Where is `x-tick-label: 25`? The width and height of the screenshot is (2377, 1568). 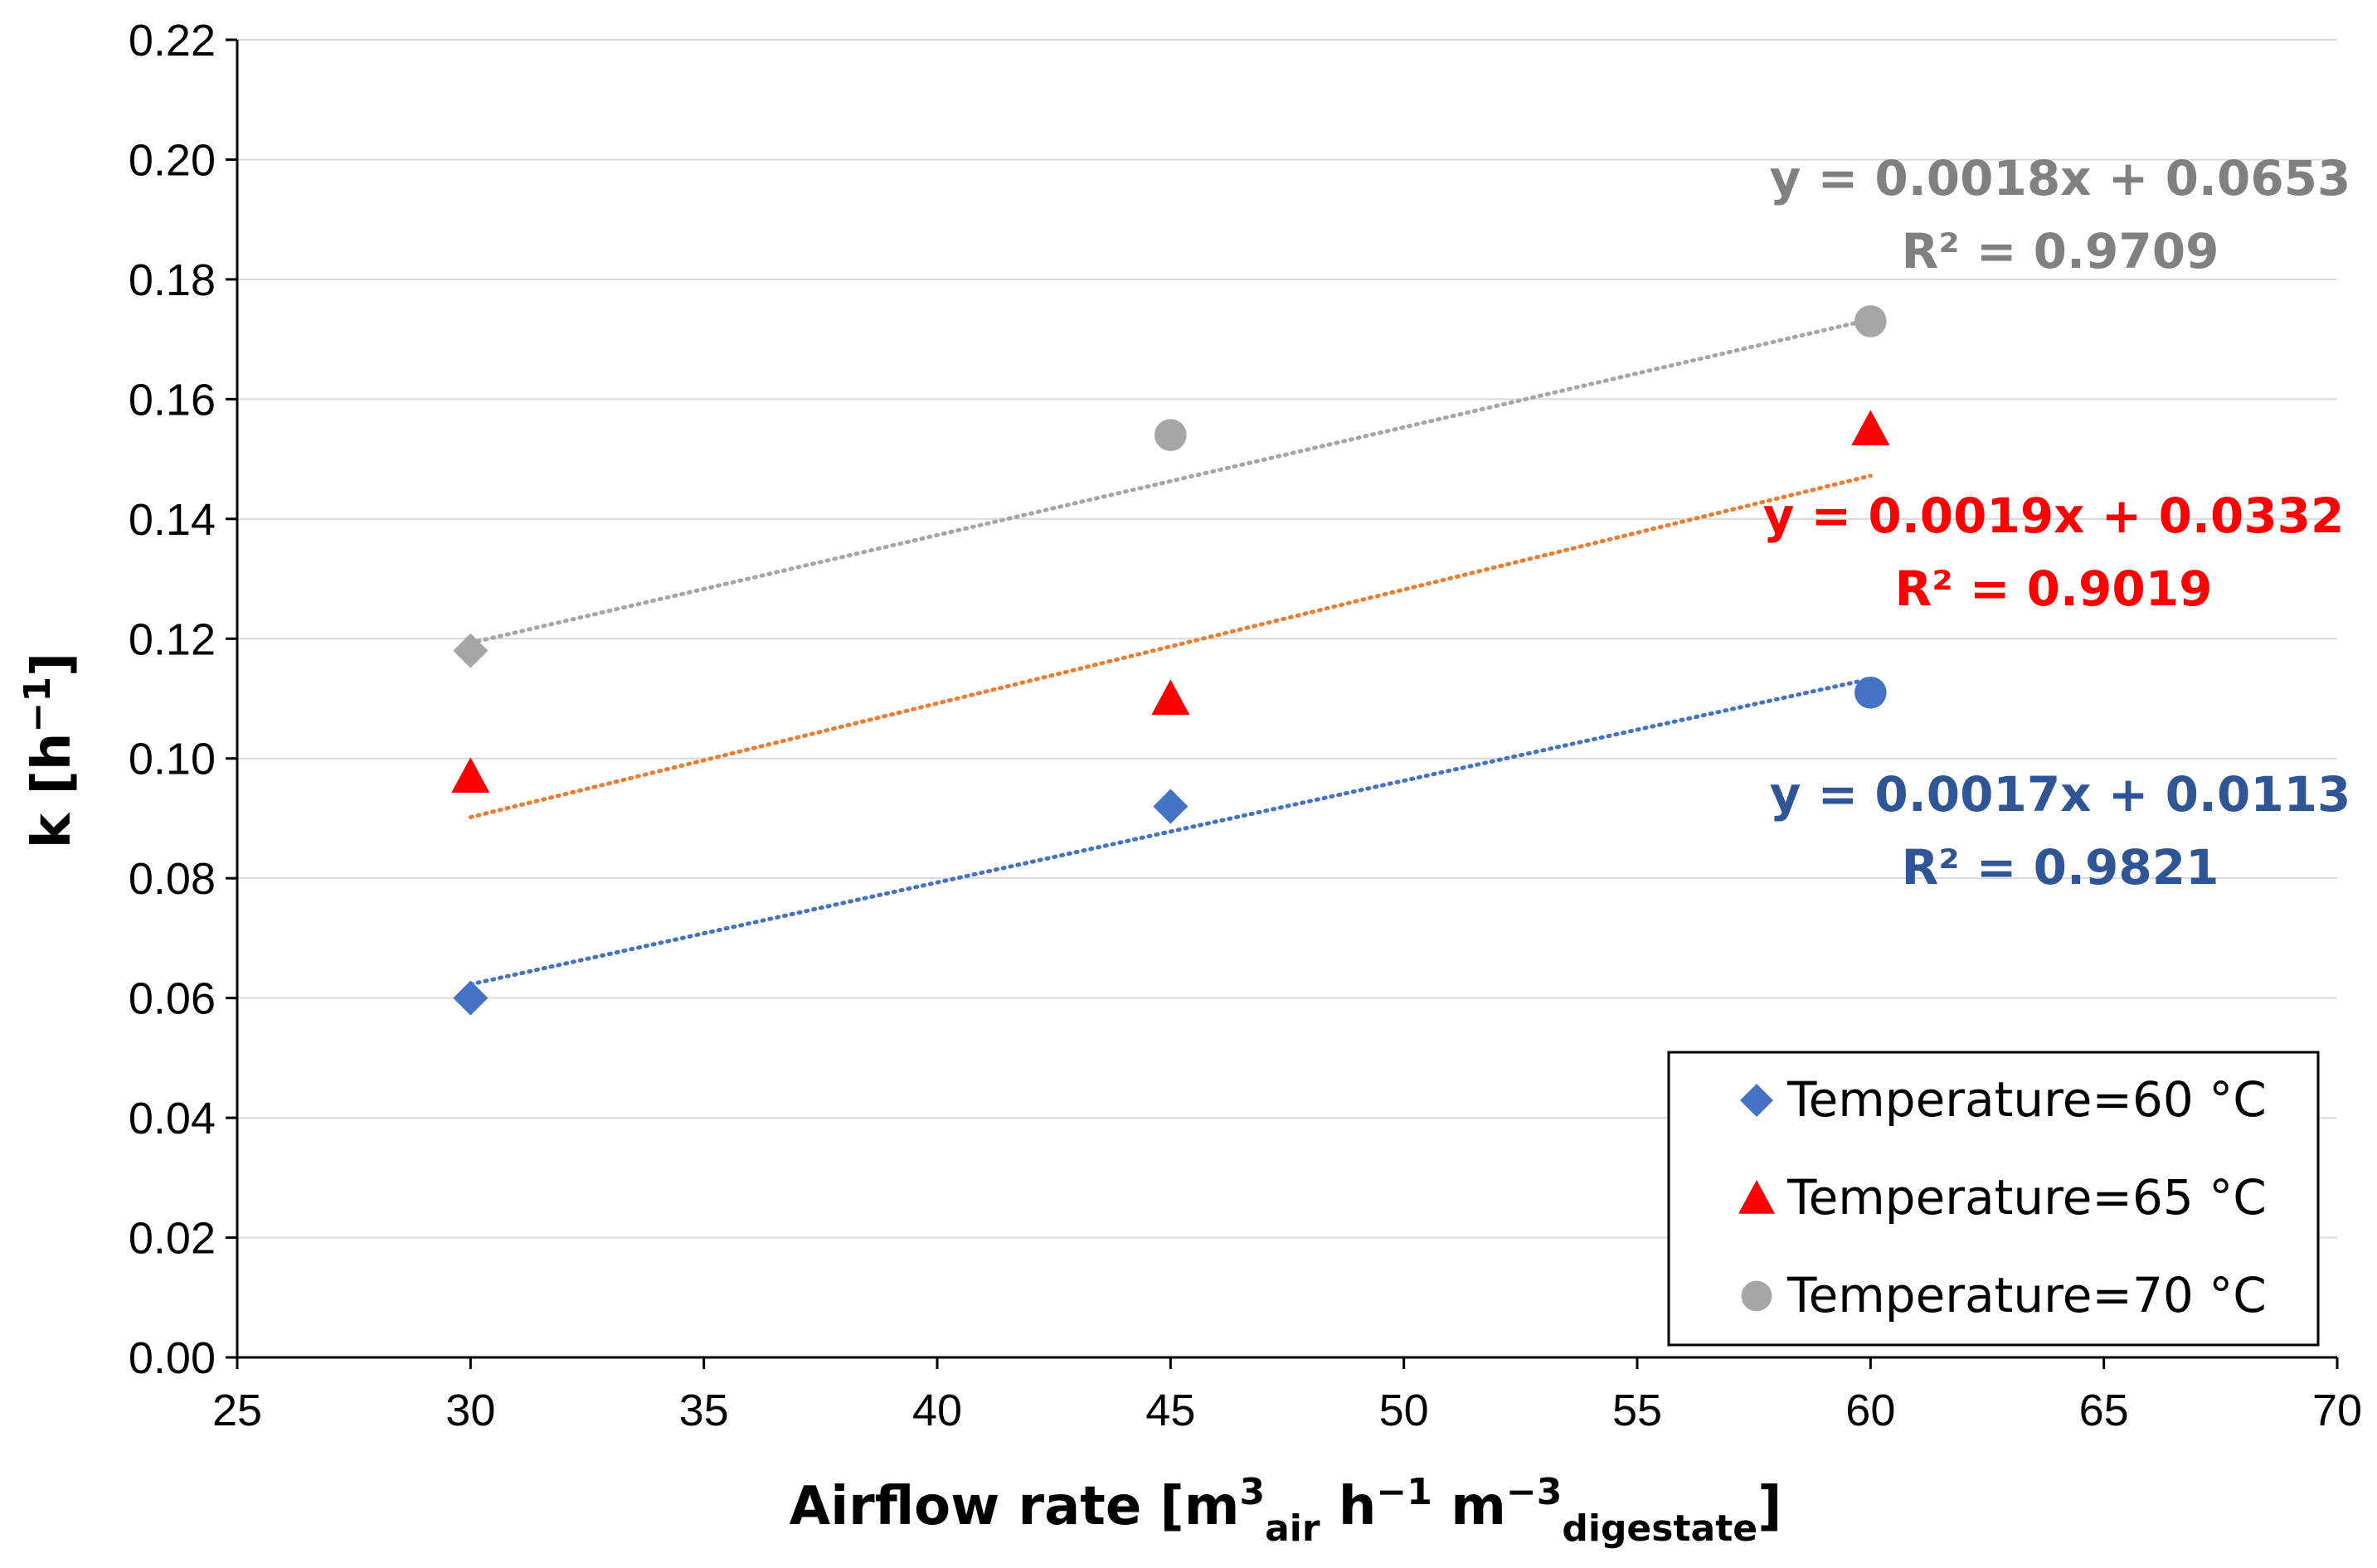
x-tick-label: 25 is located at coordinates (237, 1410).